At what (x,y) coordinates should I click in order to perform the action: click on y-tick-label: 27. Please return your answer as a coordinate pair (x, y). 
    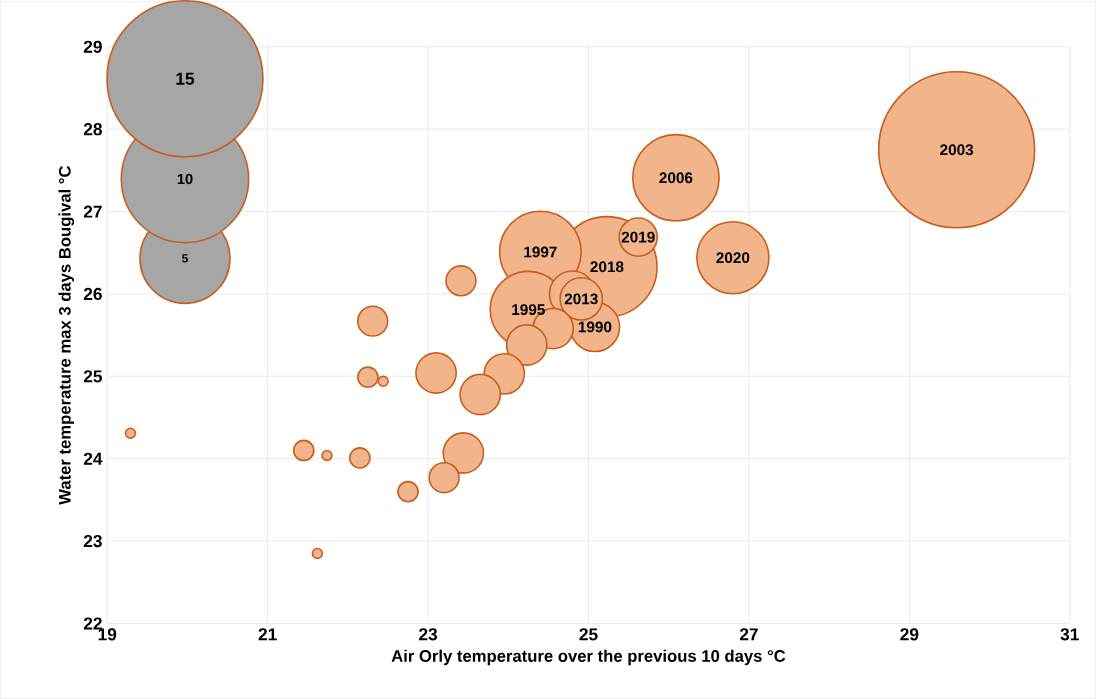
    Looking at the image, I should click on (92, 211).